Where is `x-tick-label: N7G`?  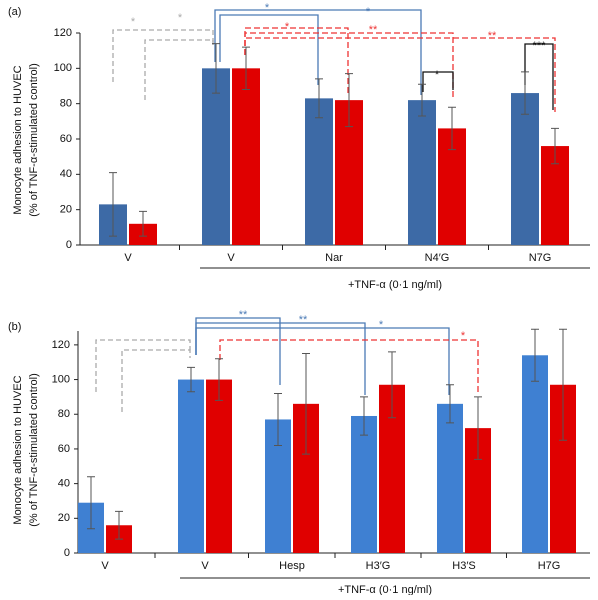 x-tick-label: N7G is located at coordinates (540, 258).